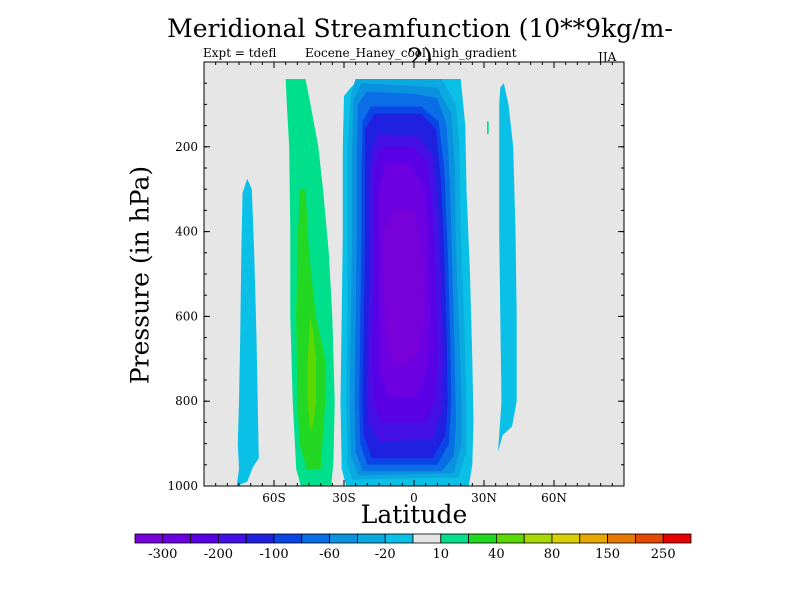  What do you see at coordinates (162, 554) in the screenshot?
I see `colorbar-label: -300` at bounding box center [162, 554].